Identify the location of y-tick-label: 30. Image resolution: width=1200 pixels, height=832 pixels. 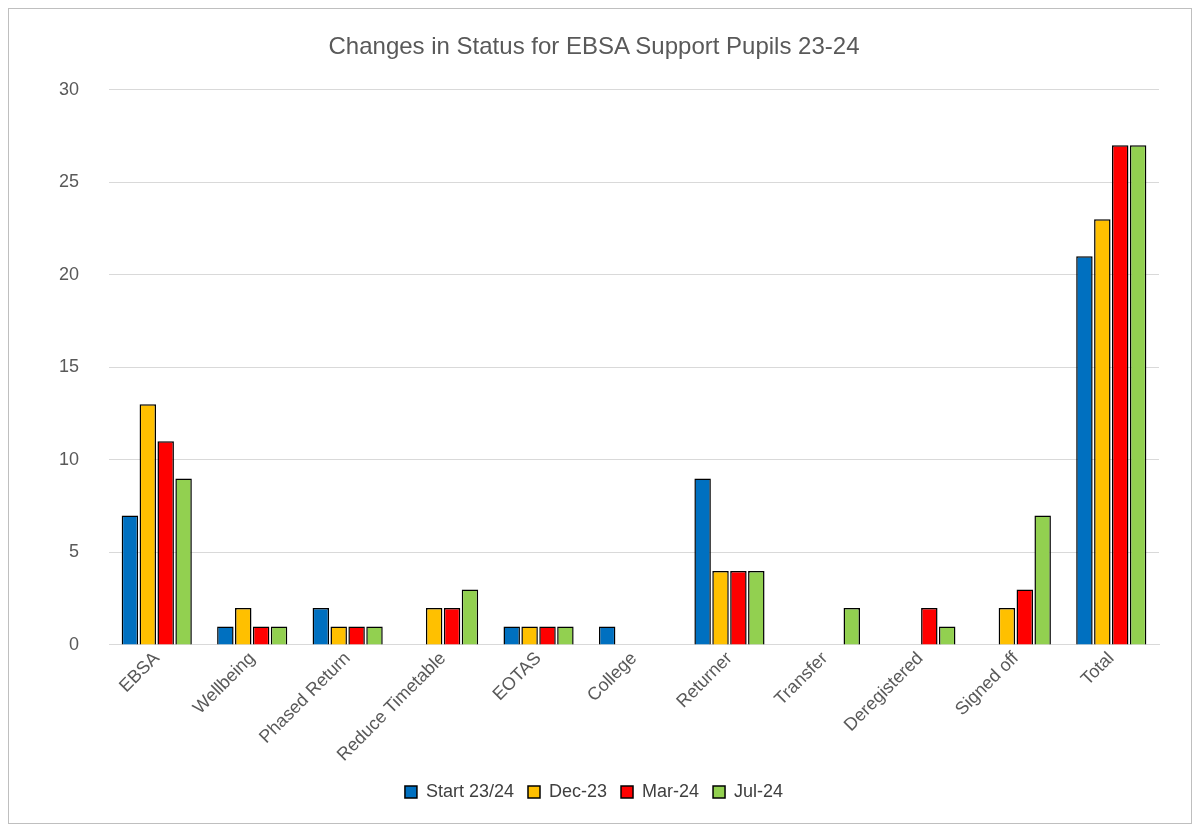
(69, 88).